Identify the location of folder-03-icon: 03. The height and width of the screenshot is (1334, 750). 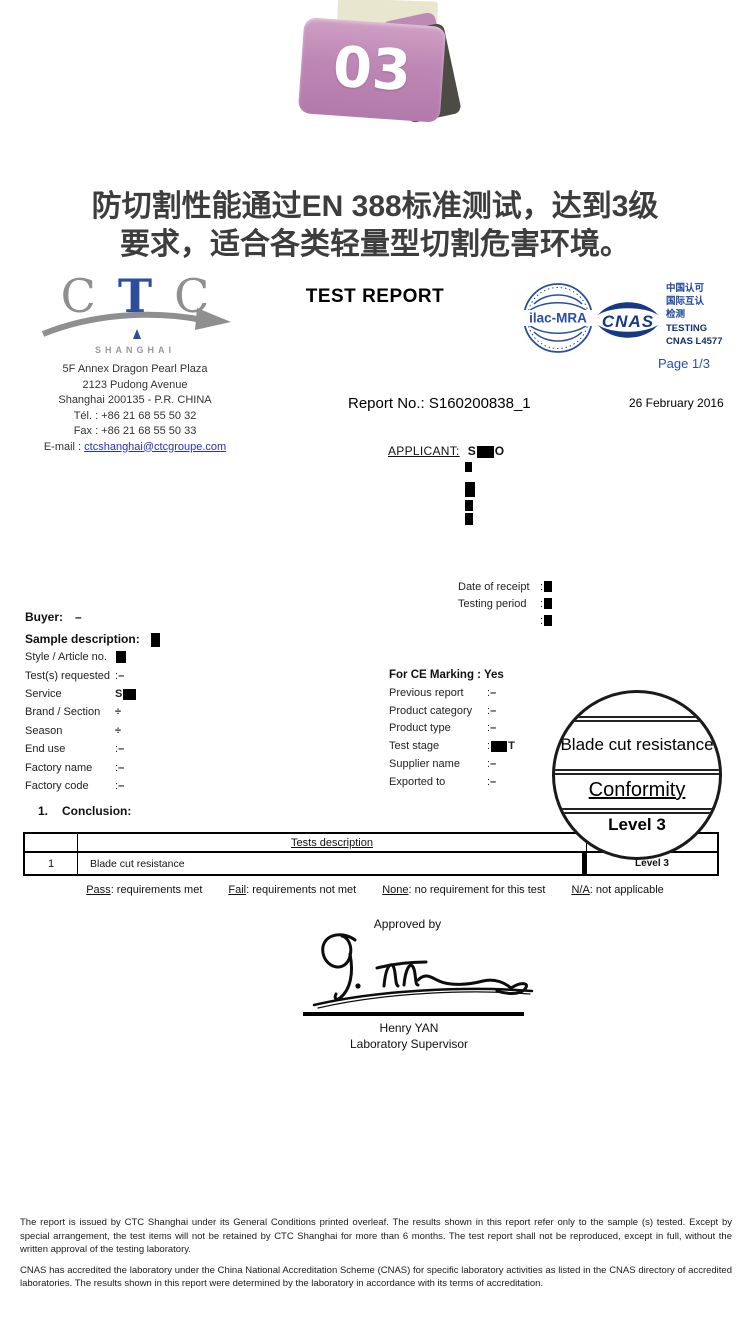
(379, 66).